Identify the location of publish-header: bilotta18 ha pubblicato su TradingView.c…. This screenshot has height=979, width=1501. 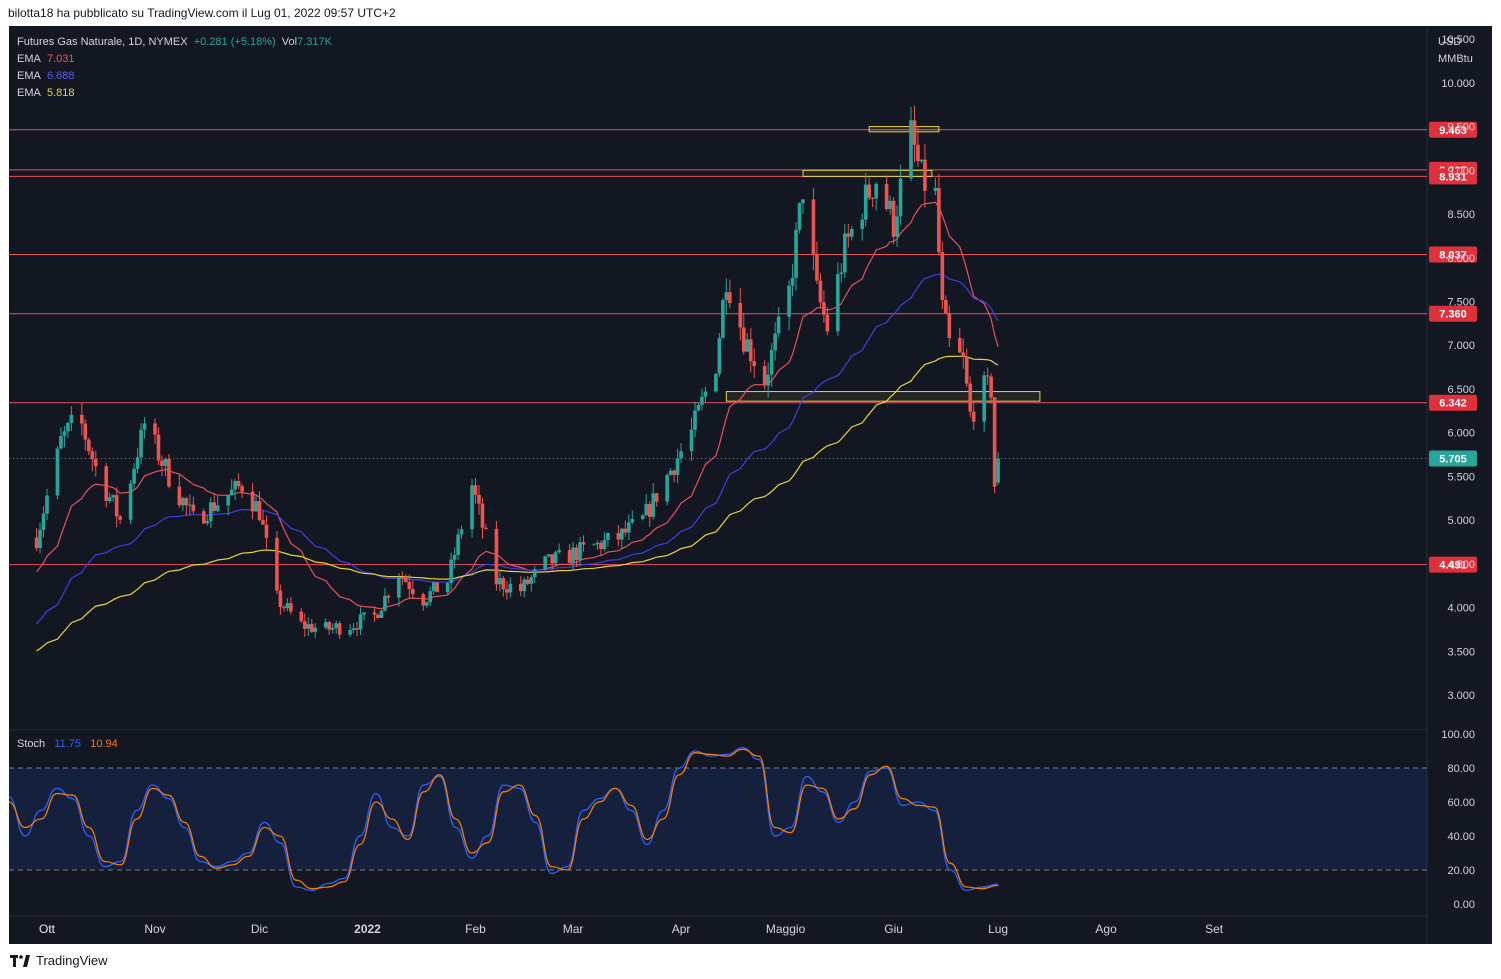
(202, 13).